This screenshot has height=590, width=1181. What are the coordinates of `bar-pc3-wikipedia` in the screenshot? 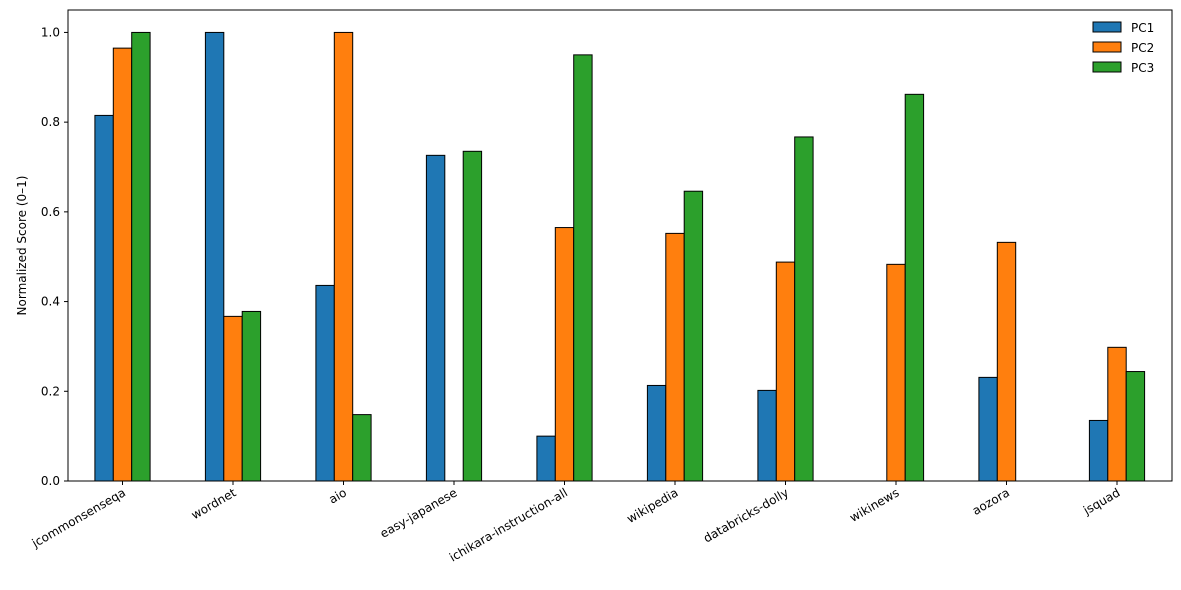 It's located at (693, 336).